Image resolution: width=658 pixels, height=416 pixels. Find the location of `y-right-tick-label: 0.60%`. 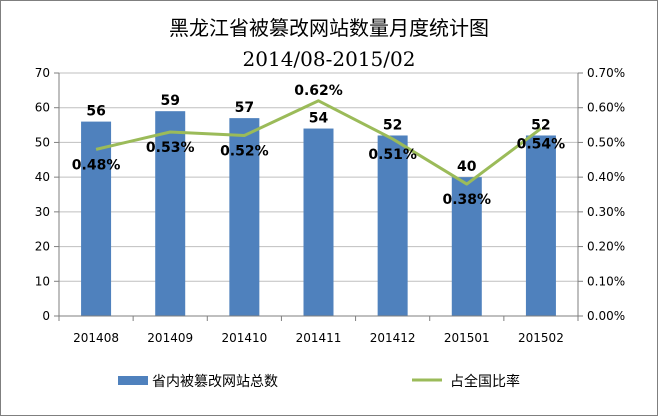

y-right-tick-label: 0.60% is located at coordinates (606, 108).